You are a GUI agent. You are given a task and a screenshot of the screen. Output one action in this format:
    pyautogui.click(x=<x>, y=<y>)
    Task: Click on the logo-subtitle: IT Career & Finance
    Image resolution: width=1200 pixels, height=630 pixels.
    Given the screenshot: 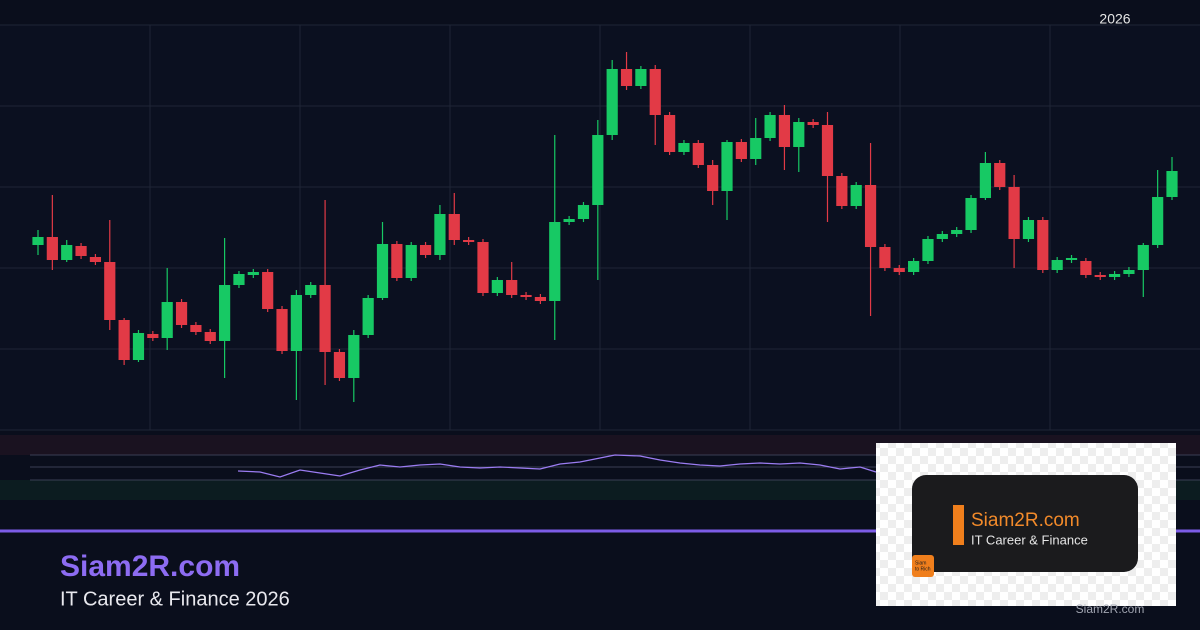 What is the action you would take?
    pyautogui.click(x=1029, y=539)
    